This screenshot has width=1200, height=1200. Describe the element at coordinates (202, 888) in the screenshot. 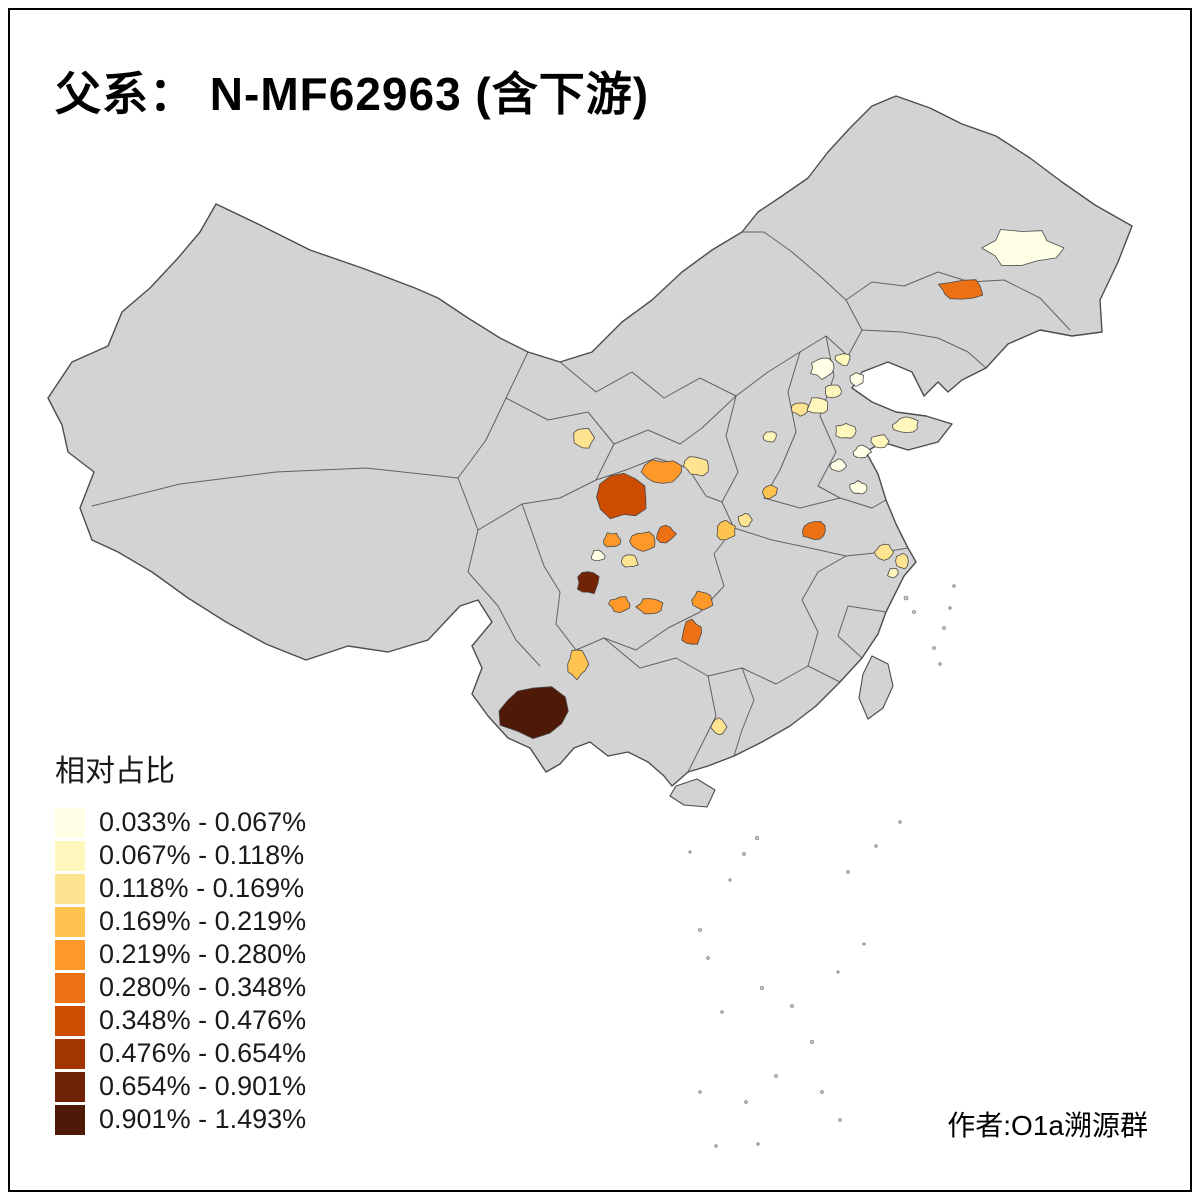

I see `legend-label: 0.118% - 0.169%` at that location.